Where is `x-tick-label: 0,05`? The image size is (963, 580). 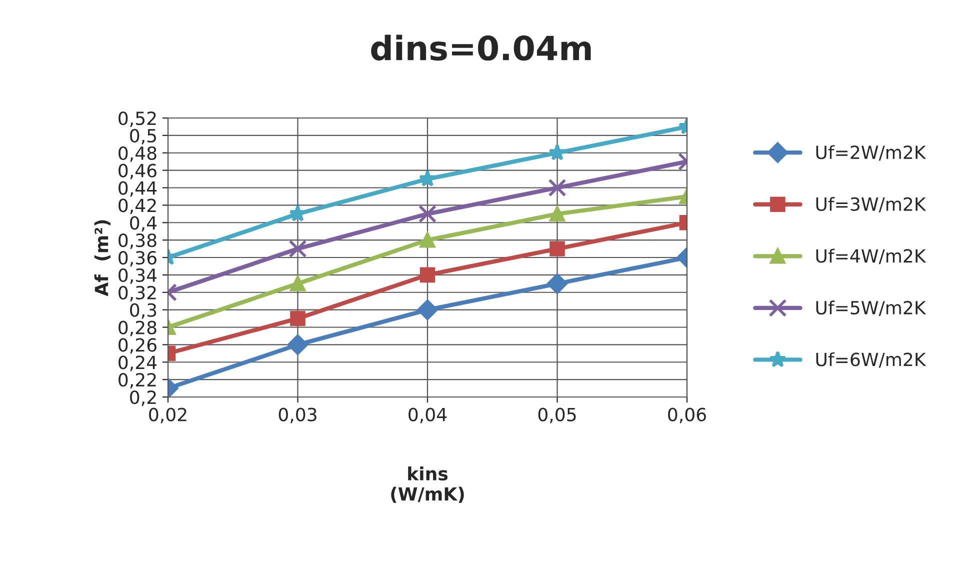
x-tick-label: 0,05 is located at coordinates (557, 416).